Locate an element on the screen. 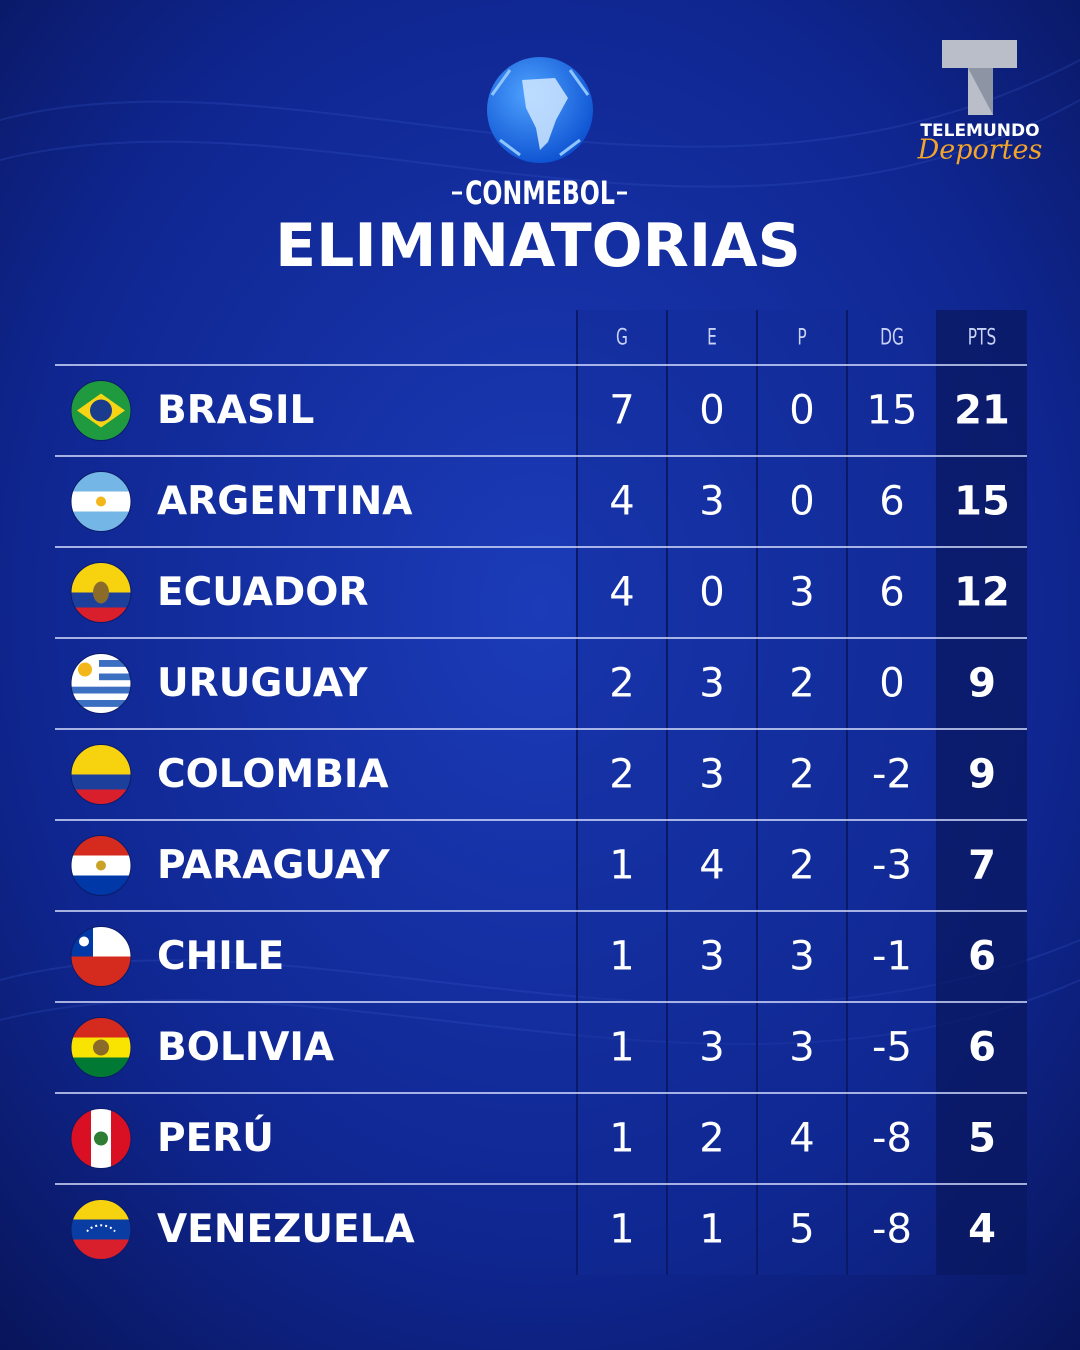  highlight-column is located at coordinates (982, 792).